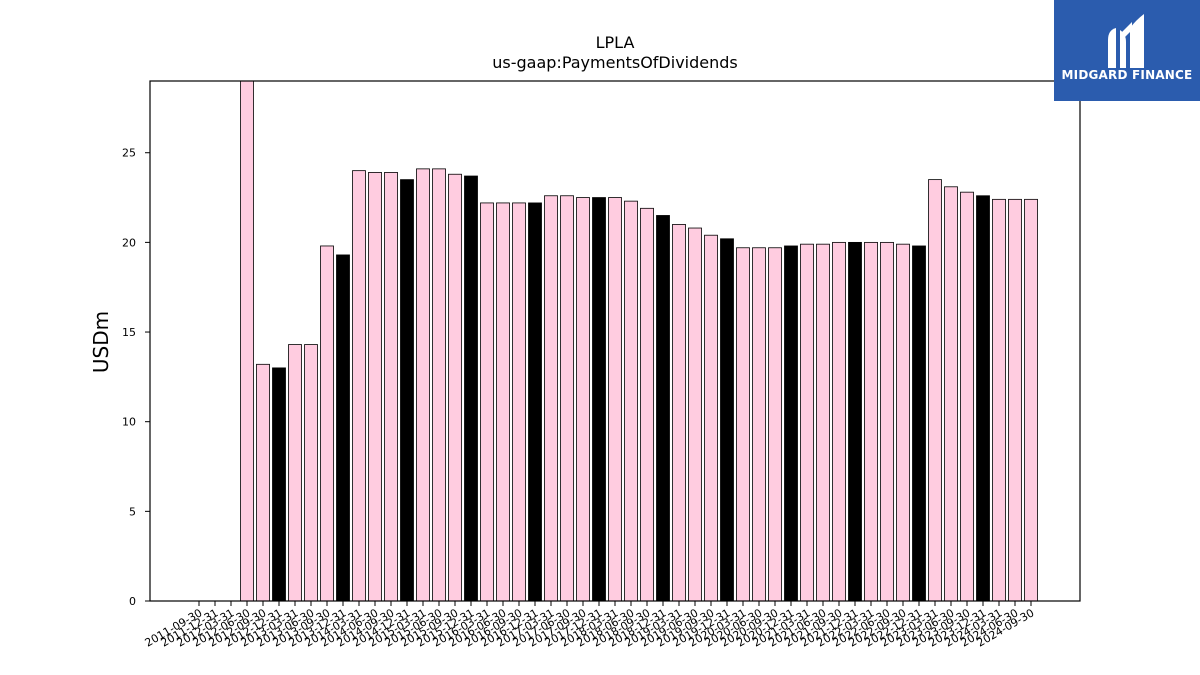  I want to click on chart-subtitle: us-gaap:PaymentsOfDividends, so click(614, 62).